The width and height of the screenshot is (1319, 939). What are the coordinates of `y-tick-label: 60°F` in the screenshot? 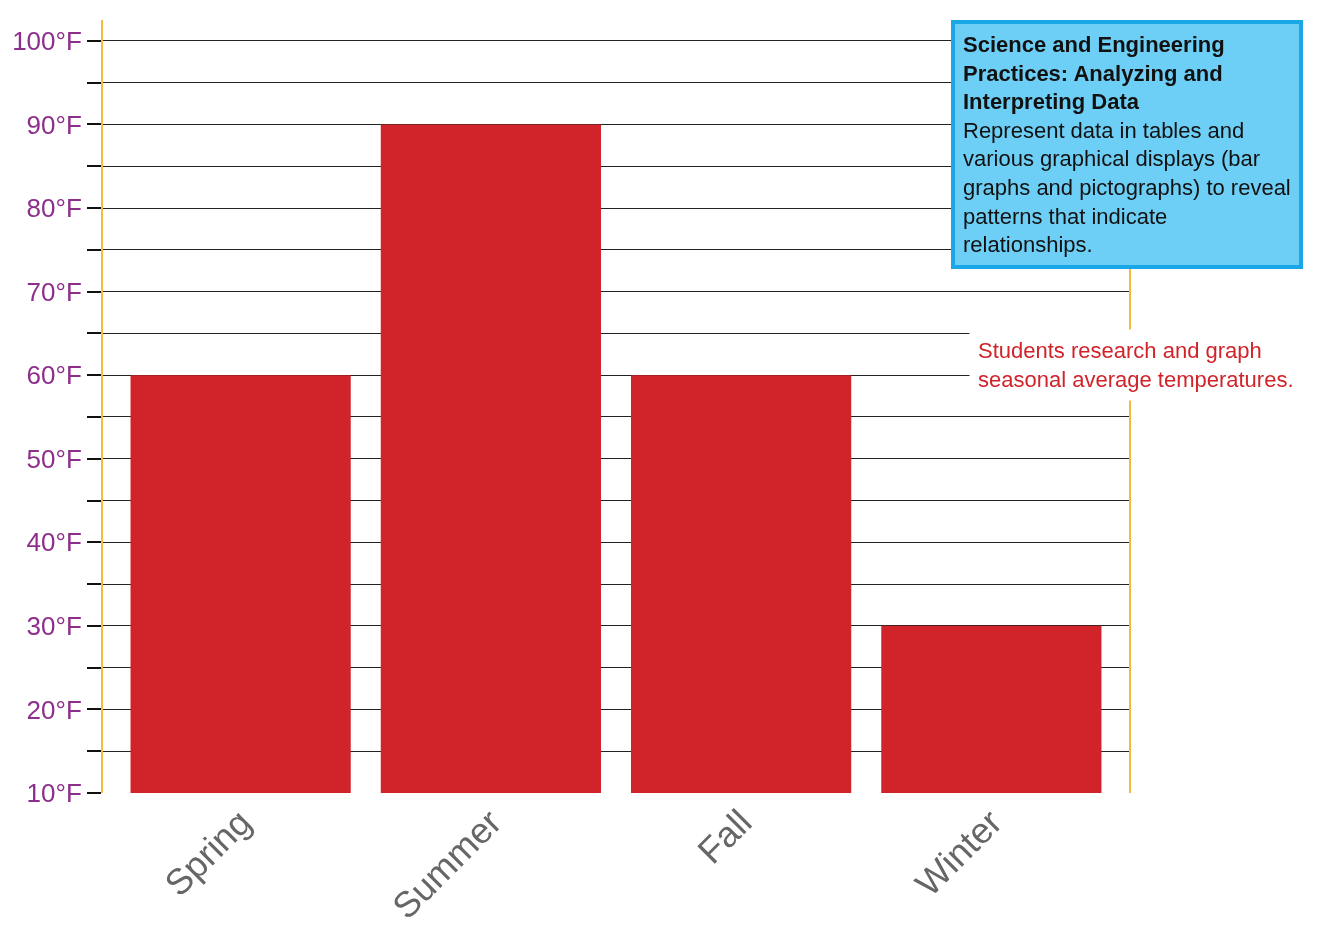 It's located at (54, 375).